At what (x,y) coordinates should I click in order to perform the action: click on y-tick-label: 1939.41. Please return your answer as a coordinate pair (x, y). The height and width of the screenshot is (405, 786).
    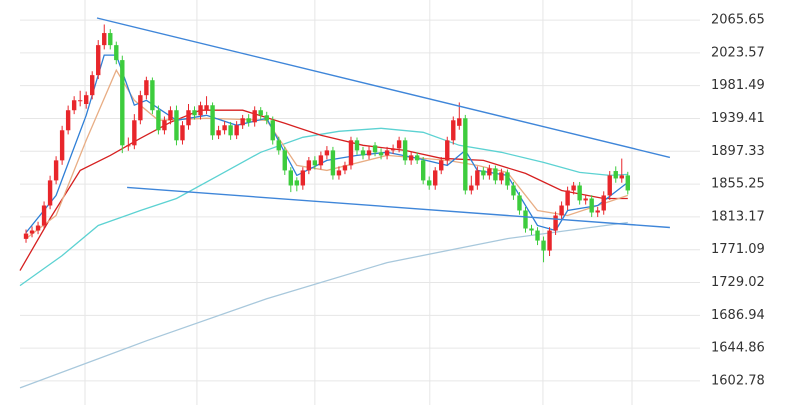
    Looking at the image, I should click on (738, 118).